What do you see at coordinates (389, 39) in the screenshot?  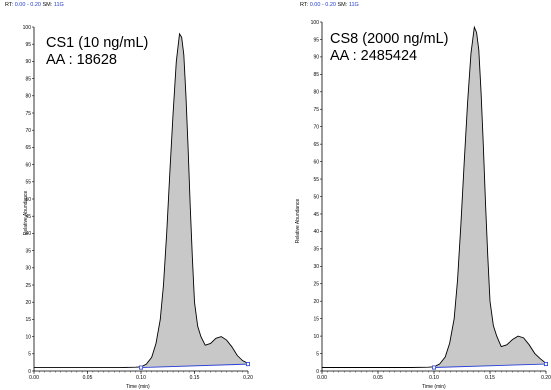 I see `sample-label: CS8 (2000 ng/mL)` at bounding box center [389, 39].